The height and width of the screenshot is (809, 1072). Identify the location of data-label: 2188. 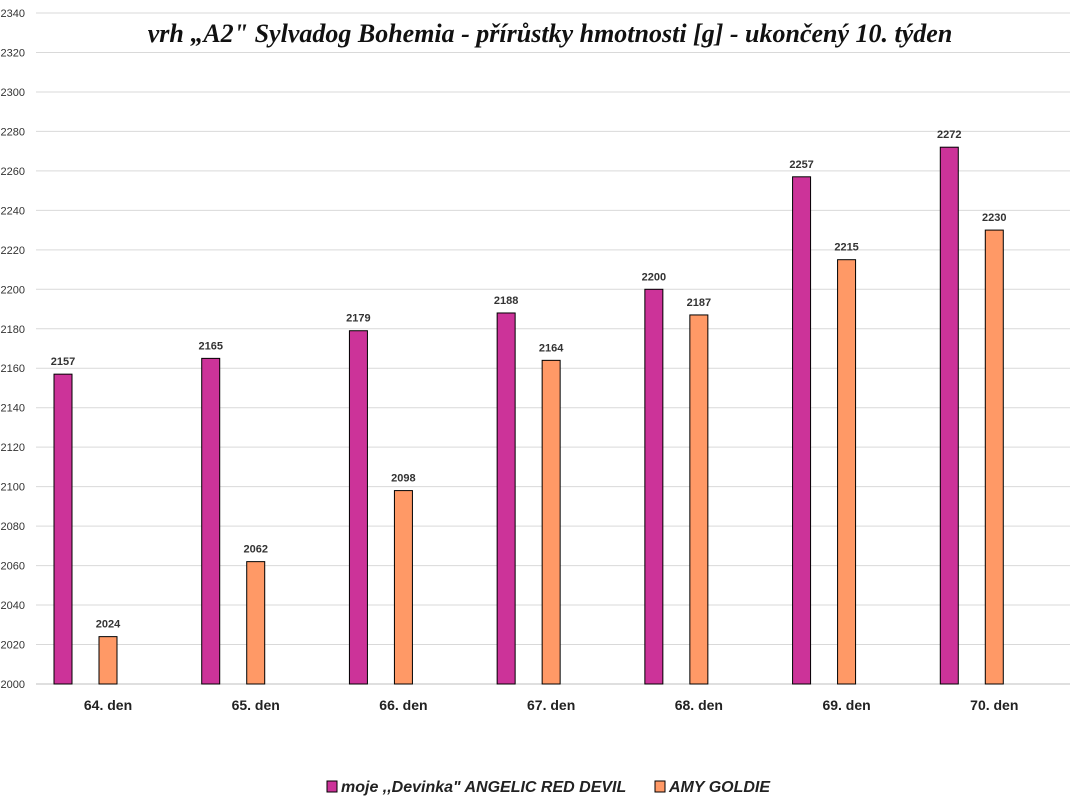
(506, 301).